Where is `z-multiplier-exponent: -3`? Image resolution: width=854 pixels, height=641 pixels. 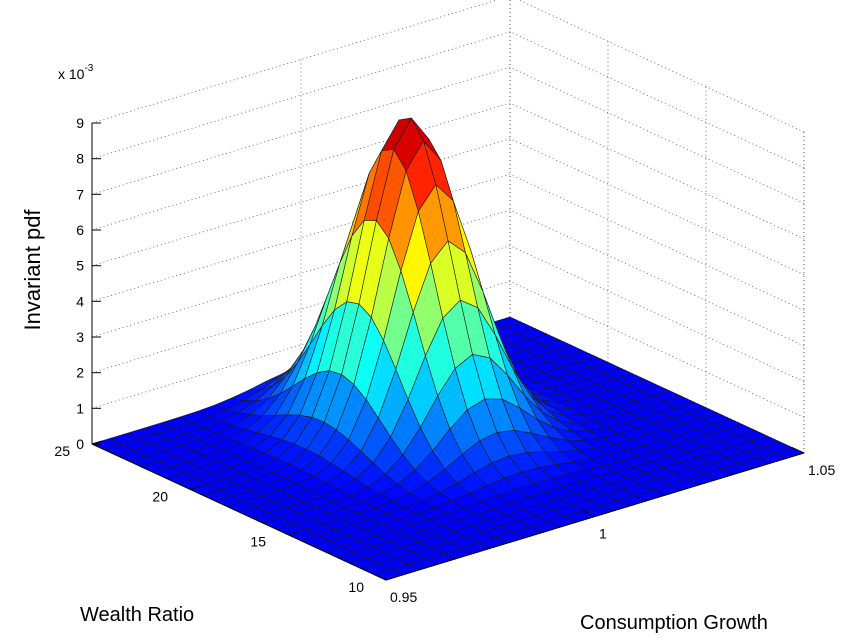
z-multiplier-exponent: -3 is located at coordinates (88, 68).